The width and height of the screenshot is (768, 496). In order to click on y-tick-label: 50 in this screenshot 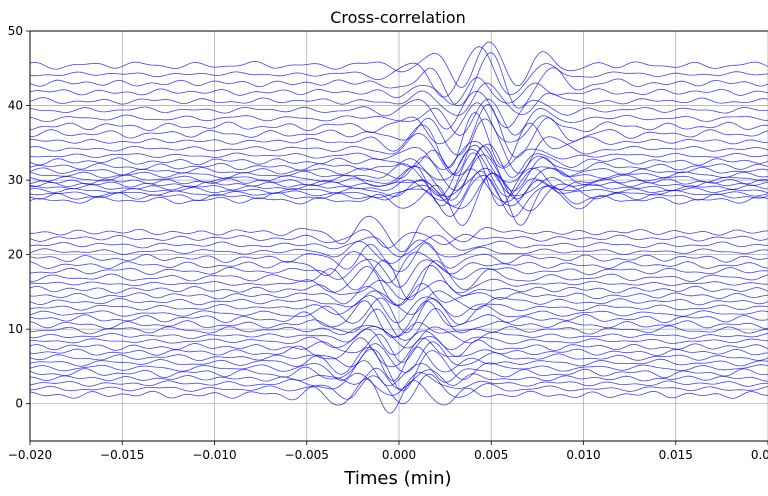, I will do `click(15, 31)`.